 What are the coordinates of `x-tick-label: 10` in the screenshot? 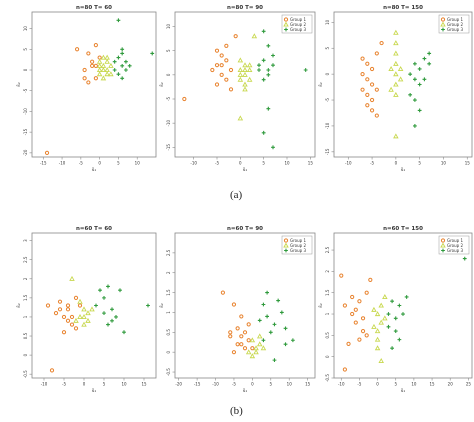 It's located at (290, 384).